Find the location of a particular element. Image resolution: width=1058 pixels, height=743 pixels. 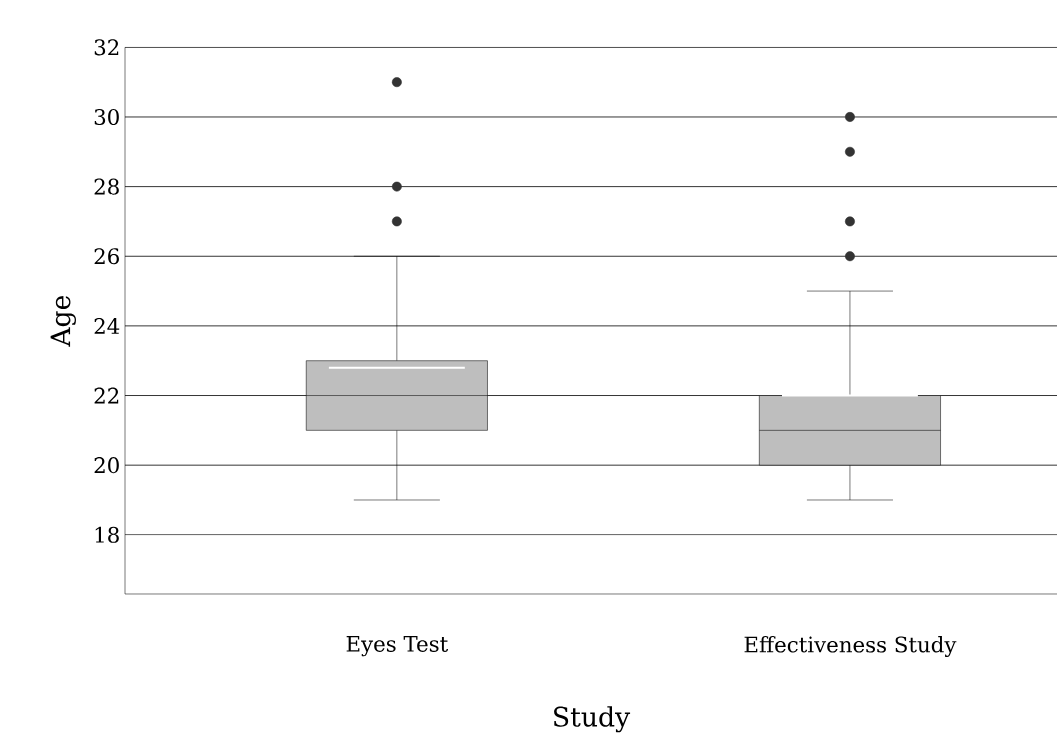

y-tick-label: 20 is located at coordinates (106, 465).